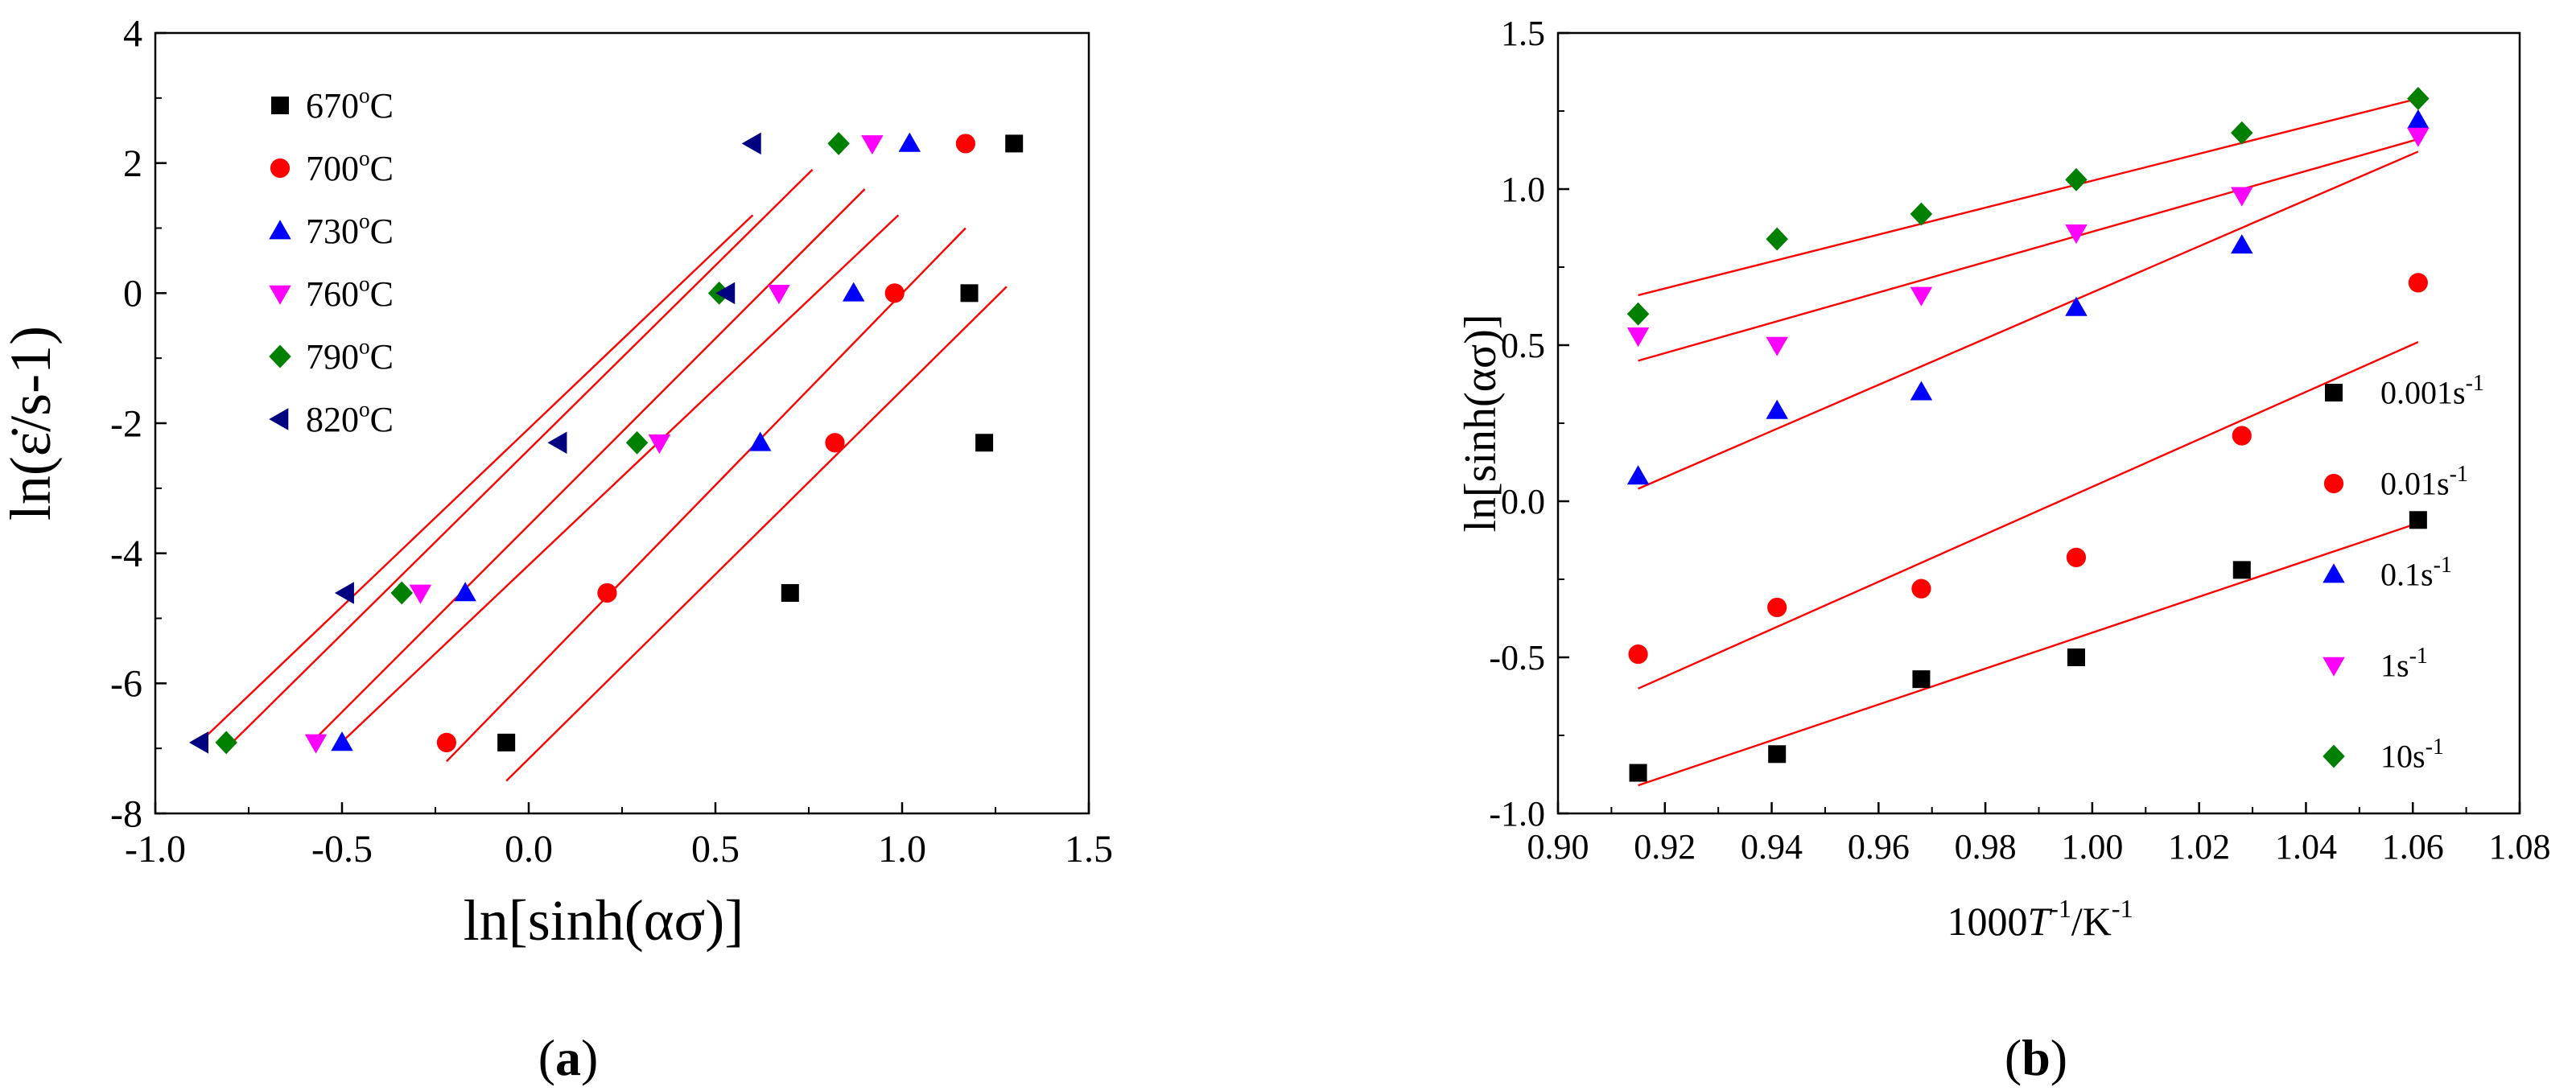 Image resolution: width=2576 pixels, height=1091 pixels. What do you see at coordinates (31, 423) in the screenshot?
I see `panel-a-y-axis-label: ln(ε̇/s-1)` at bounding box center [31, 423].